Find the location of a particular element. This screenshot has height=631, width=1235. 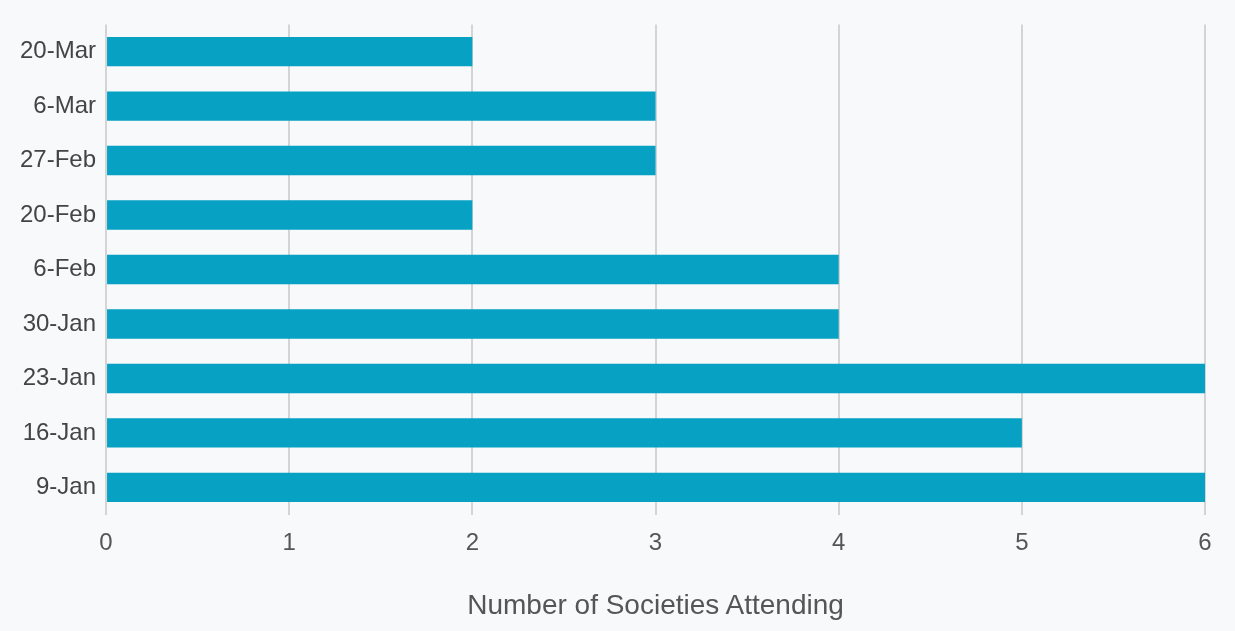

x-tick-label: 6 is located at coordinates (1205, 541).